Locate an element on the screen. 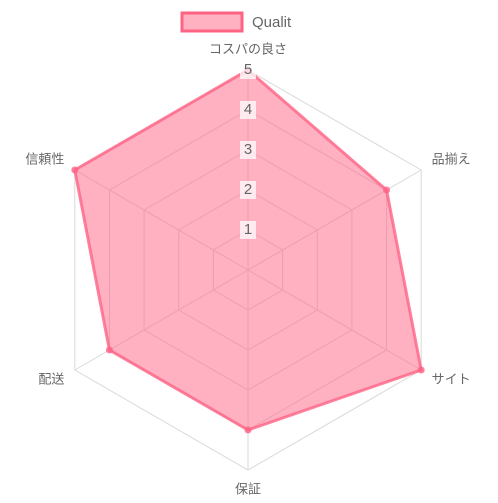 The height and width of the screenshot is (503, 498). r-tick-label: 2 is located at coordinates (248, 189).